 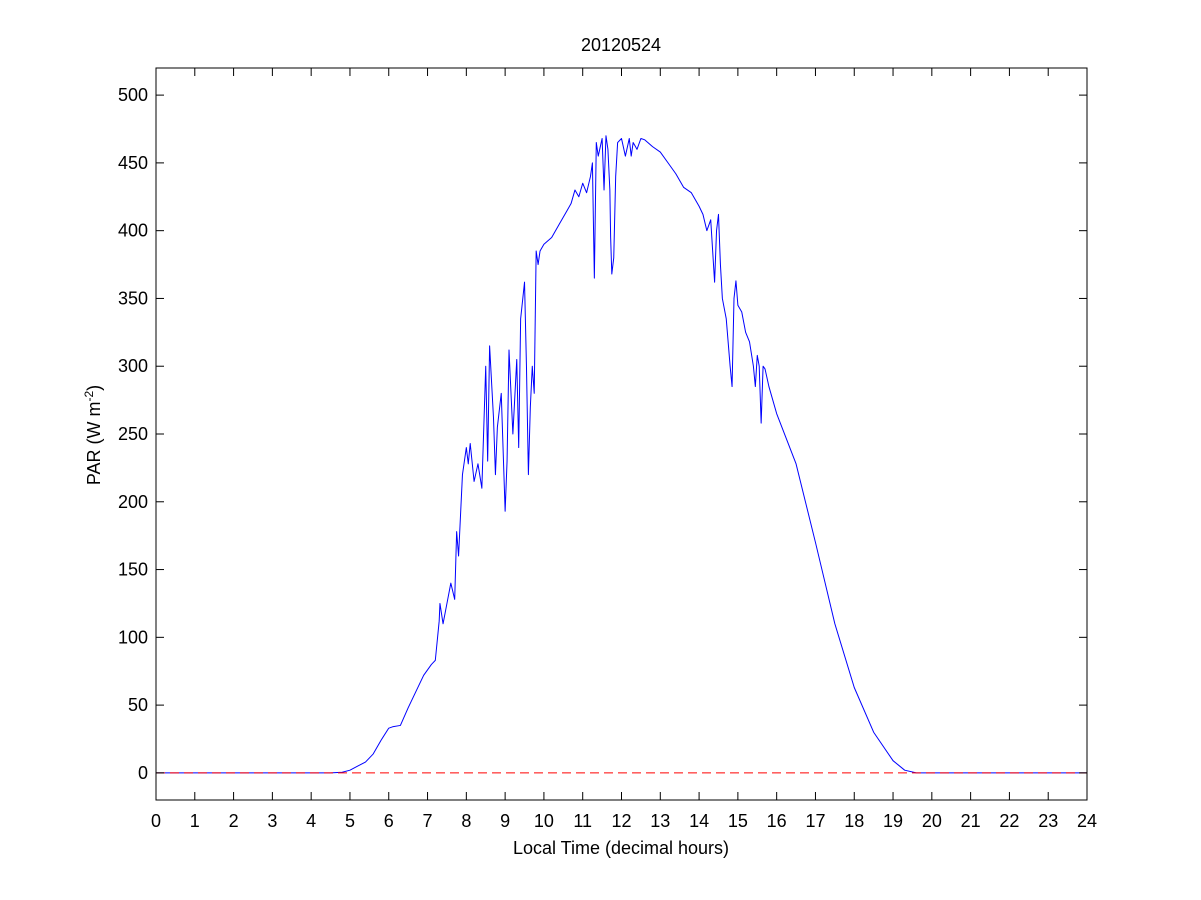 What do you see at coordinates (660, 821) in the screenshot?
I see `x-tick-label: 13` at bounding box center [660, 821].